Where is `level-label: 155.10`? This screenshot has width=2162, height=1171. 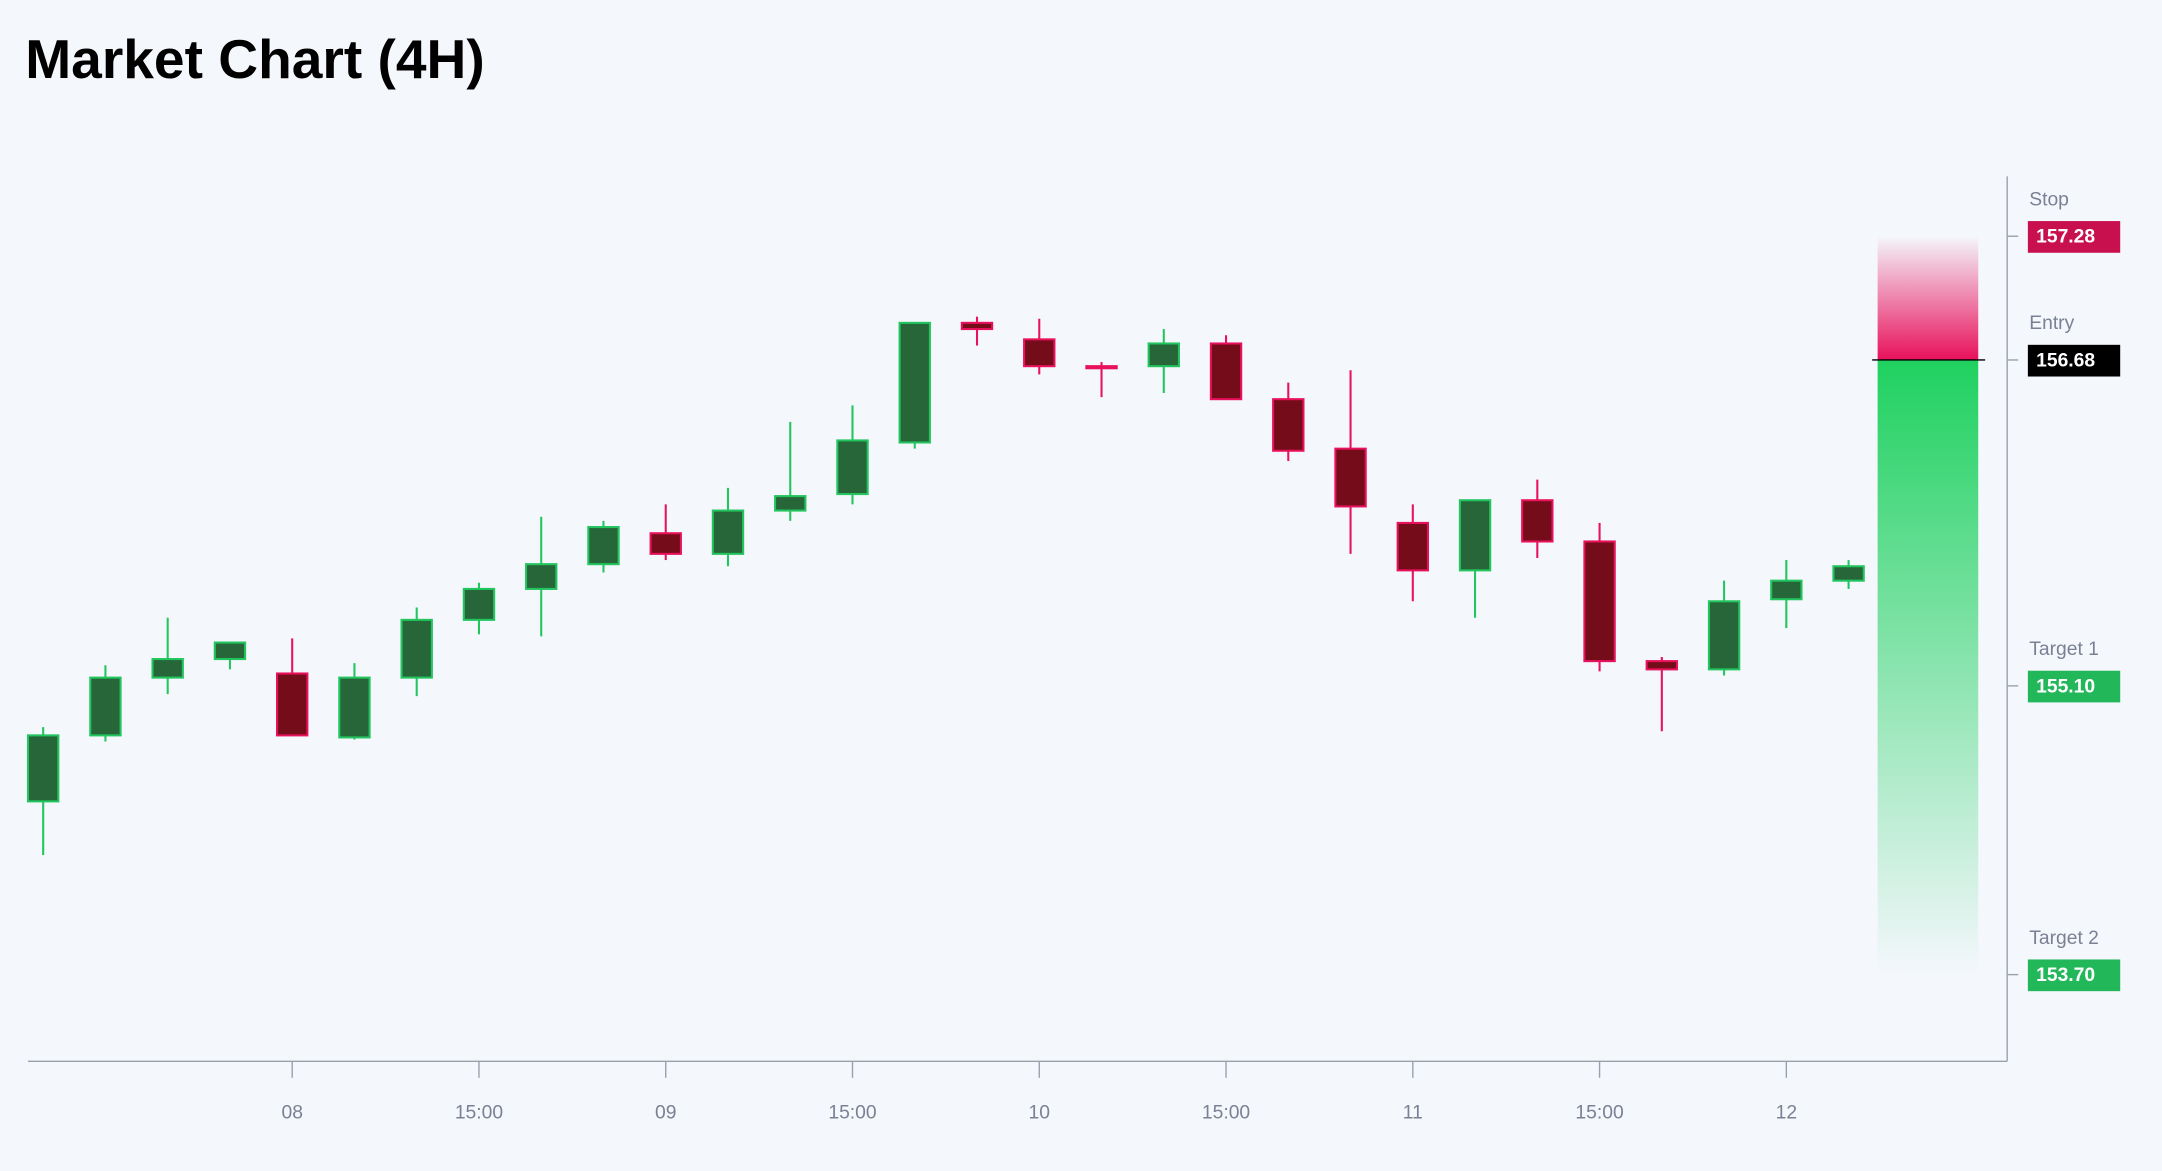
level-label: 155.10 is located at coordinates (2065, 686).